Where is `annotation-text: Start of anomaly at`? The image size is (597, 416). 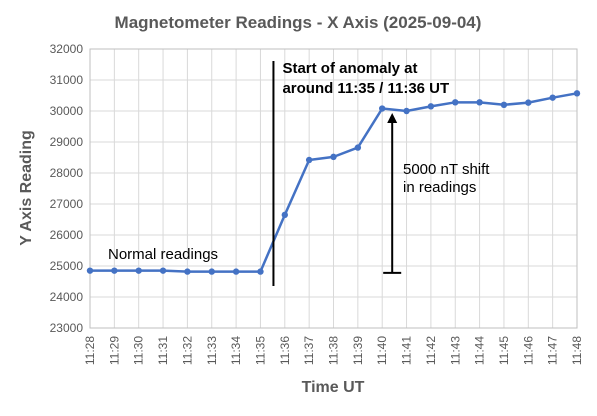 annotation-text: Start of anomaly at is located at coordinates (349, 68).